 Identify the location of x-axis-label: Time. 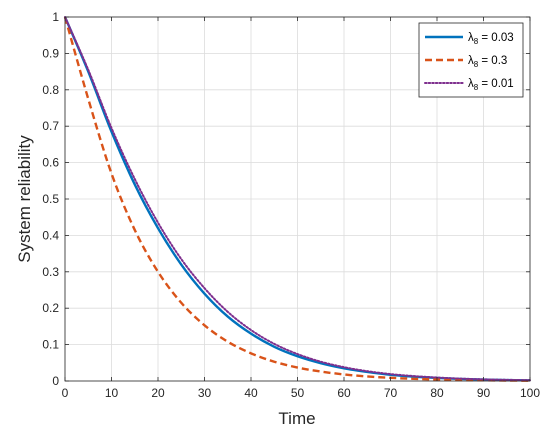
(296, 418).